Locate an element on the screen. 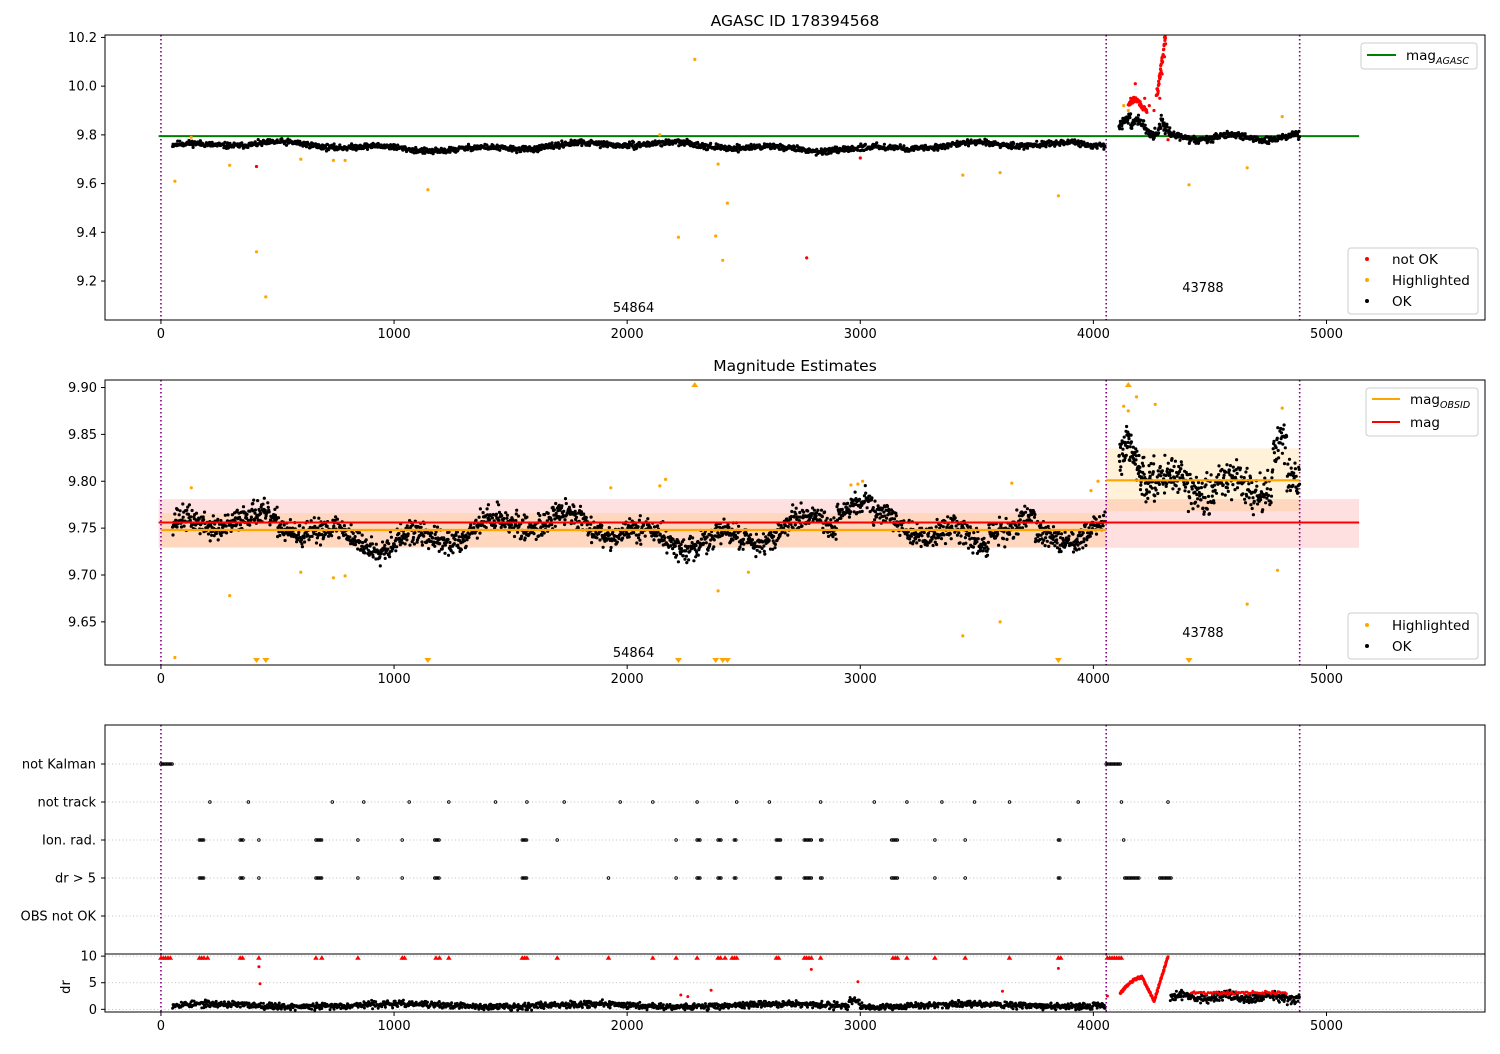  legend-label: OK is located at coordinates (1402, 302).